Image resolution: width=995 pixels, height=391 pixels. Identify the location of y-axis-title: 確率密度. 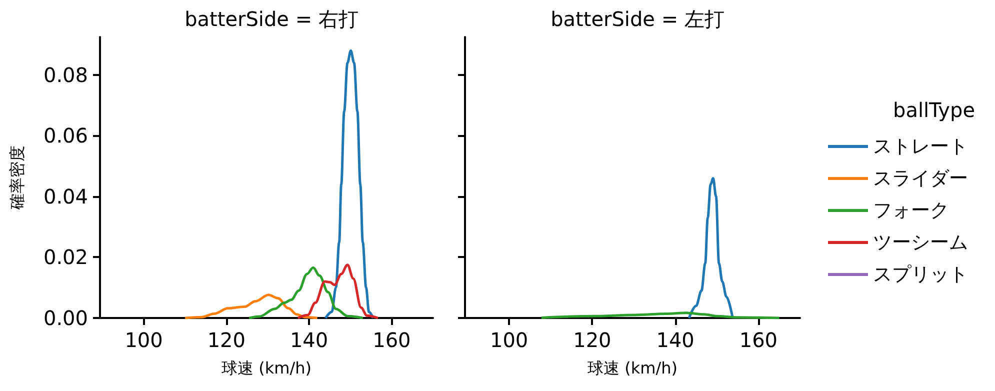
(17, 178).